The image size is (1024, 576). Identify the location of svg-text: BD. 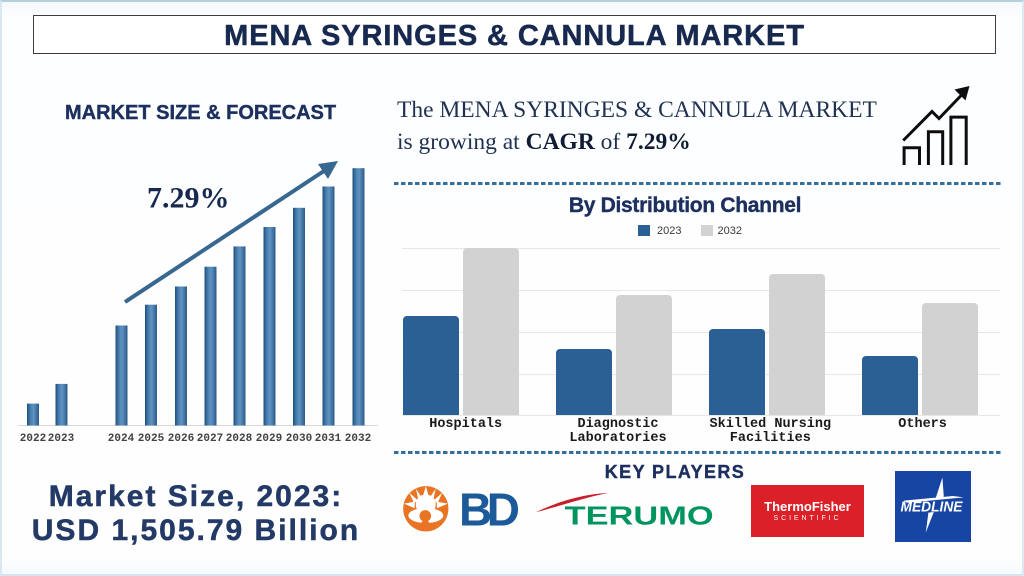
(489, 509).